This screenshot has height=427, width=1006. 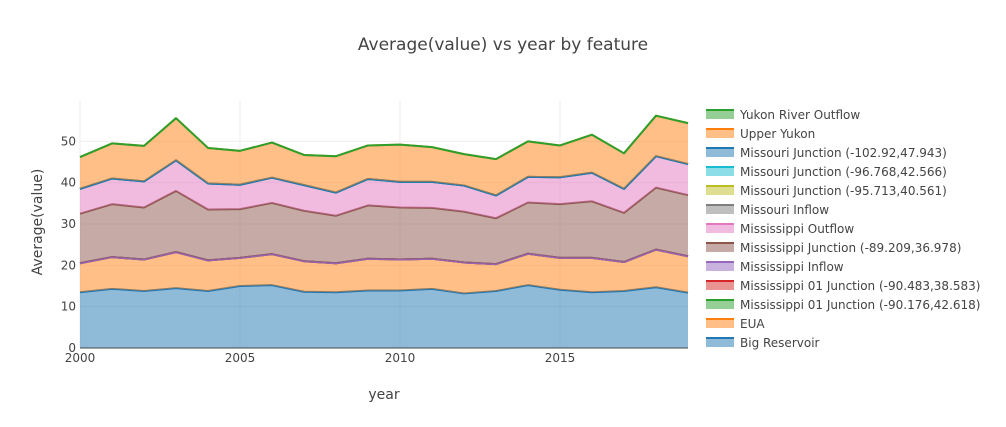 I want to click on legend-item: Mississippi 01 Junction (-90.483,38.583), so click(x=843, y=286).